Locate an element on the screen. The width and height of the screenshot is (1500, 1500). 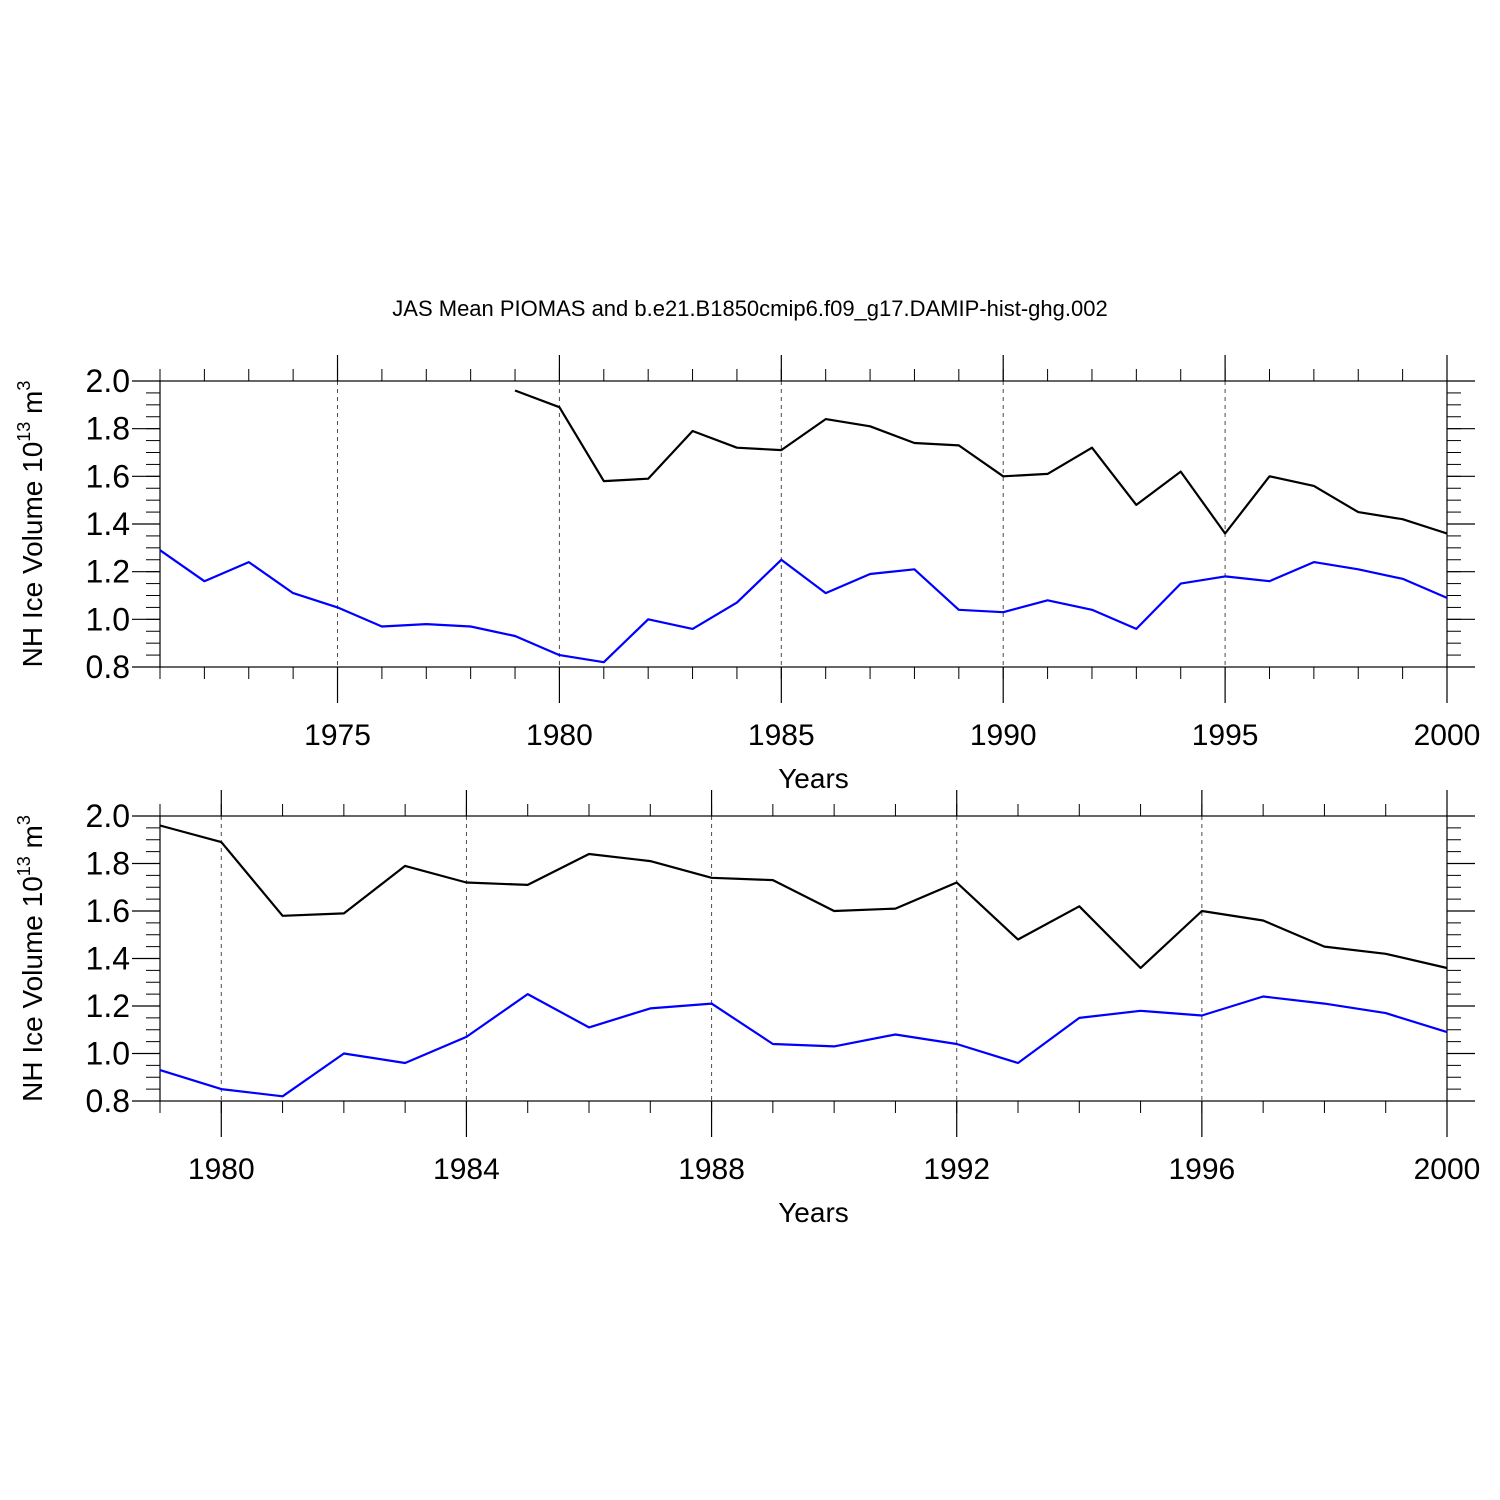
x-tick-label: 1988 is located at coordinates (711, 1169).